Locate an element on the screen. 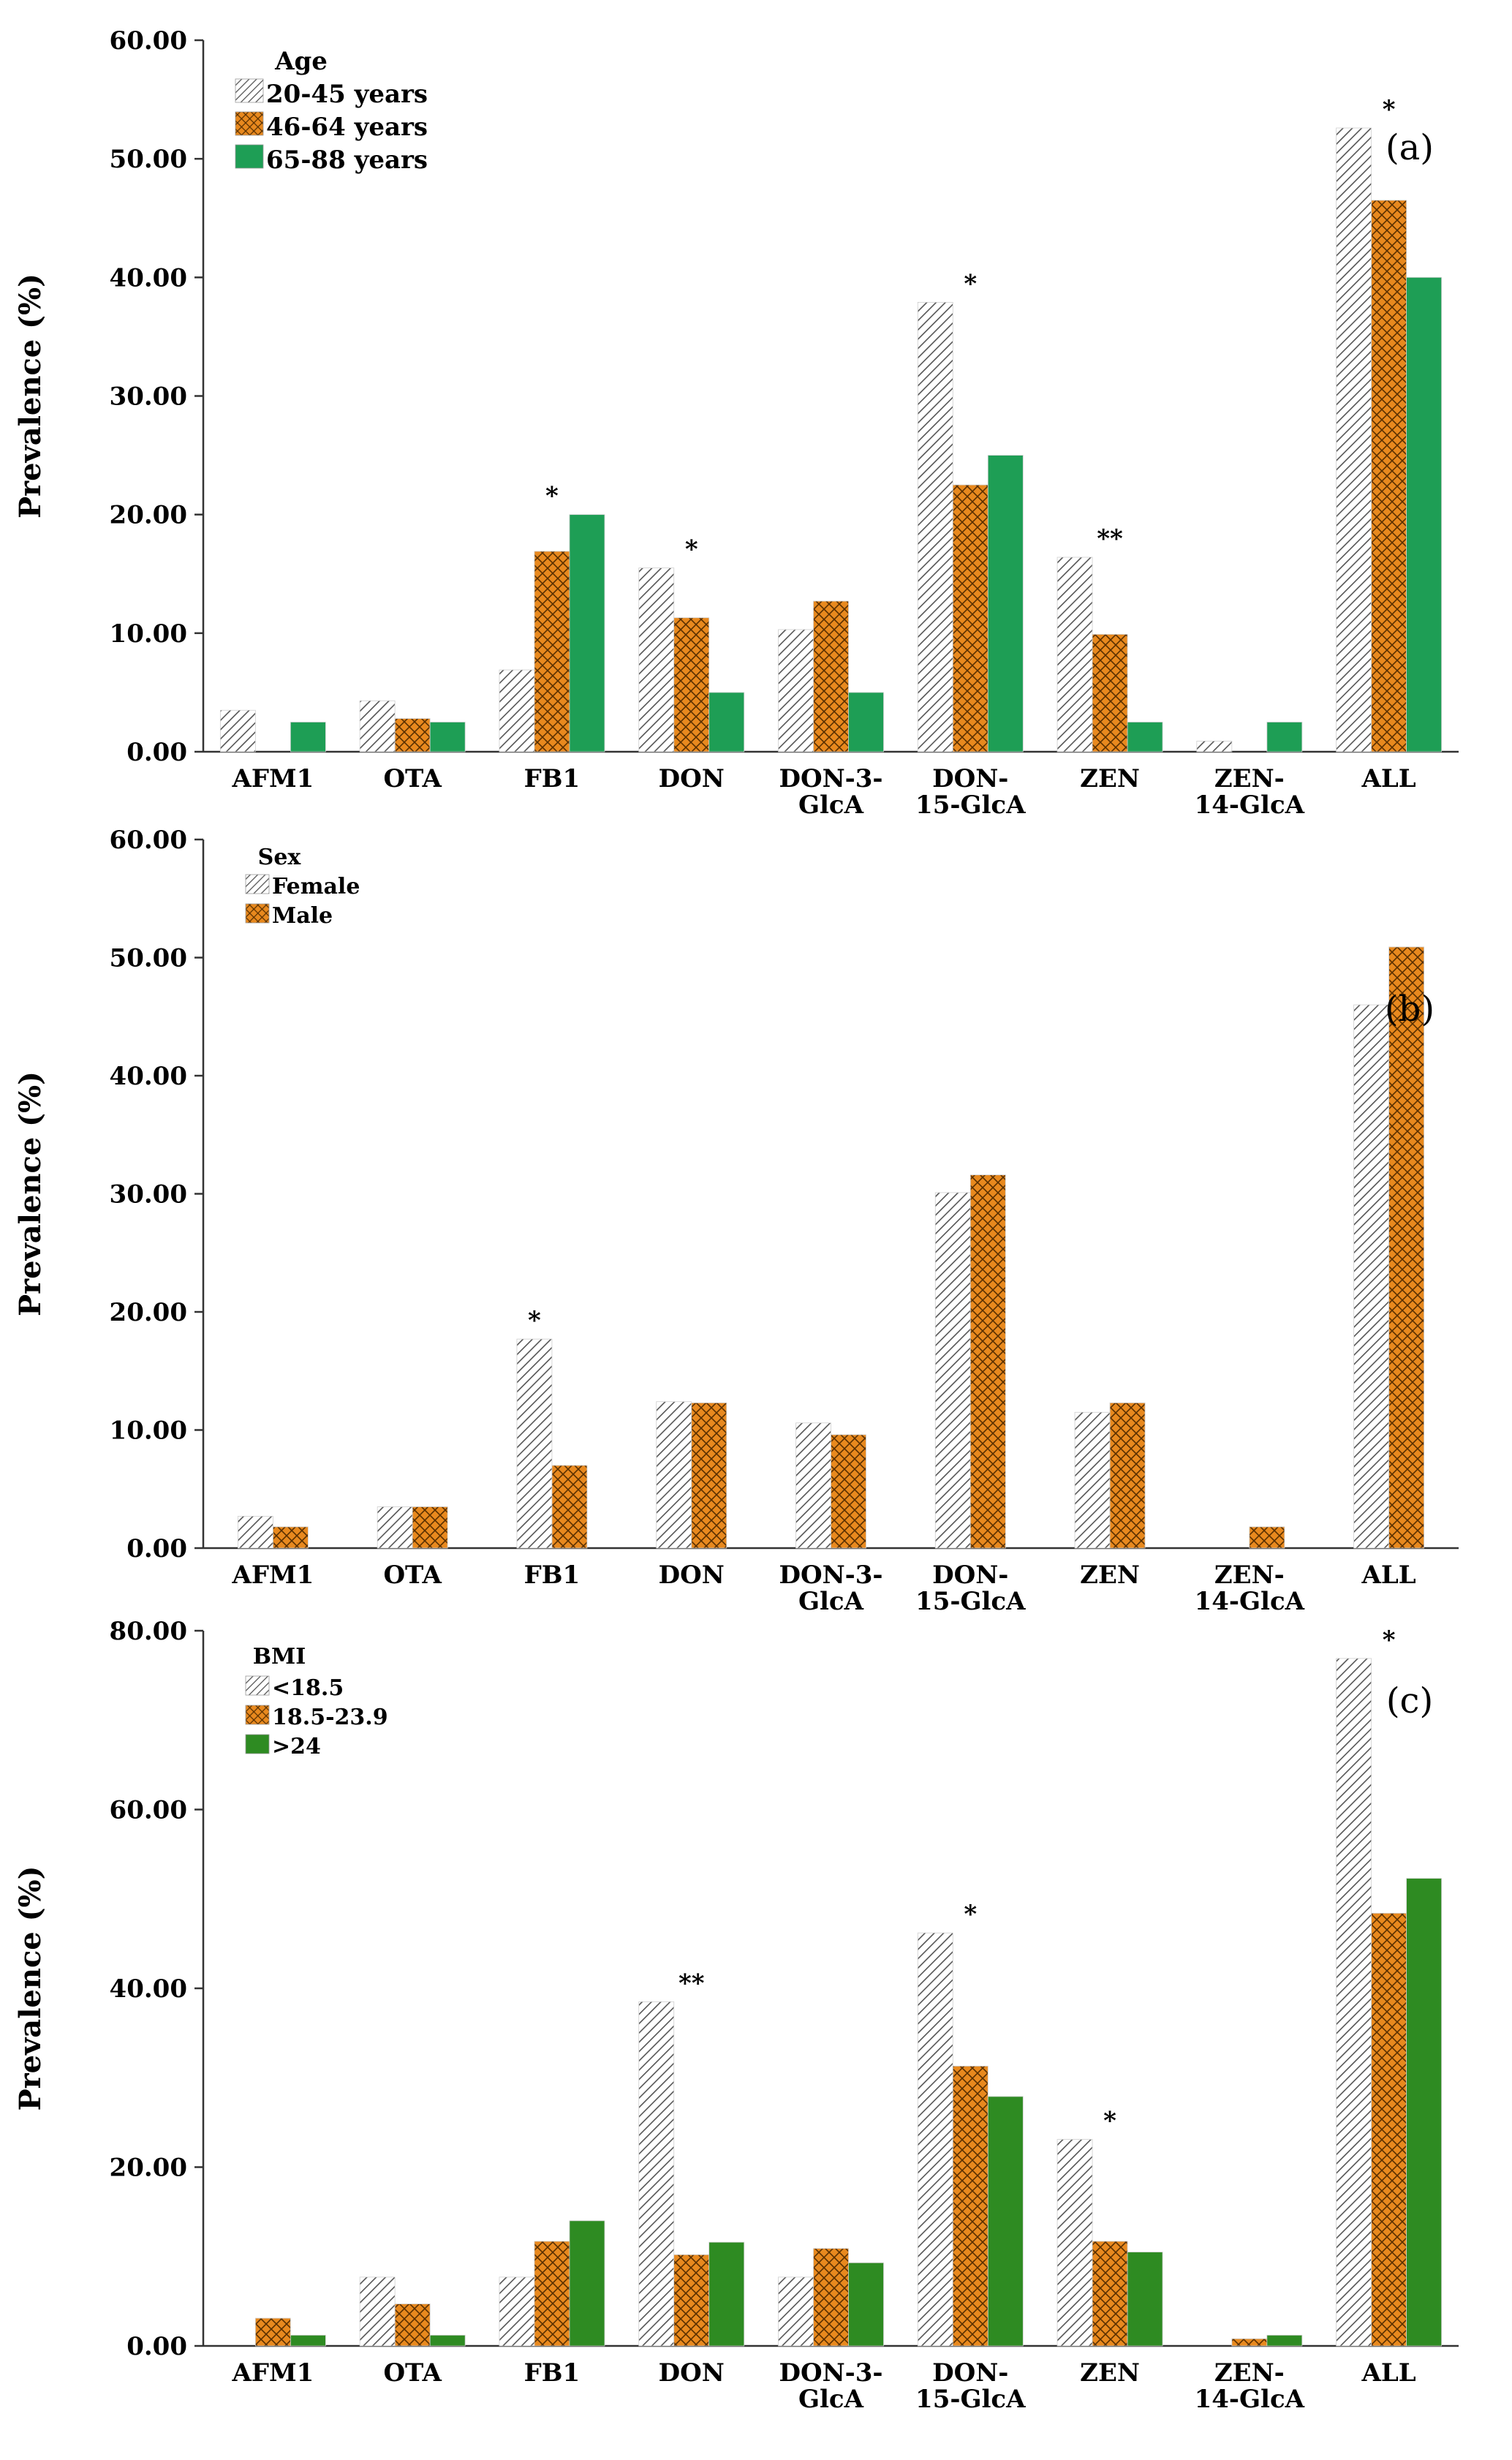  legend-label: 65-88 years is located at coordinates (347, 160).